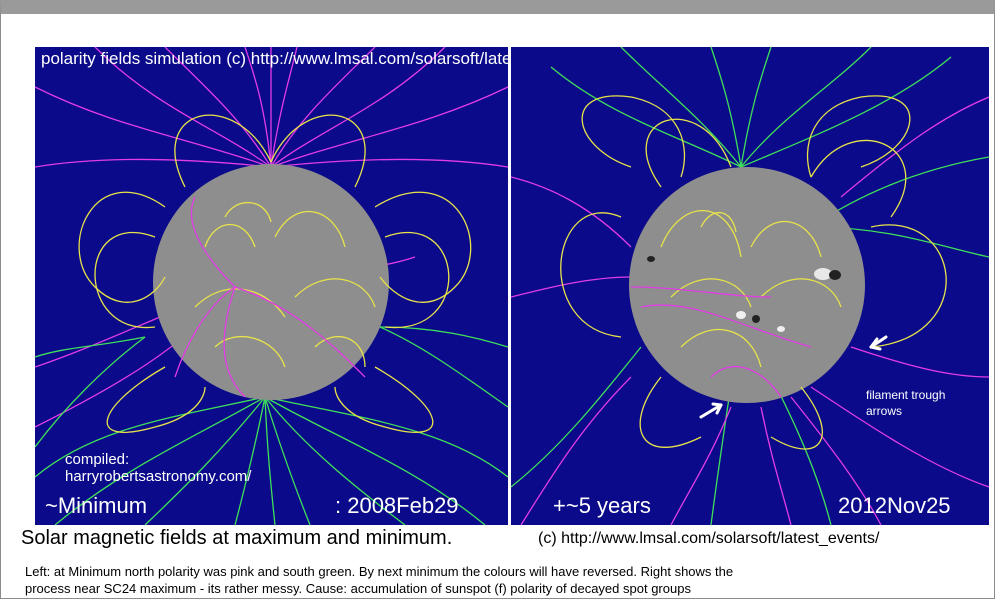 This screenshot has height=601, width=997. What do you see at coordinates (905, 403) in the screenshot?
I see `filament-arrows-note: filament trough arrows` at bounding box center [905, 403].